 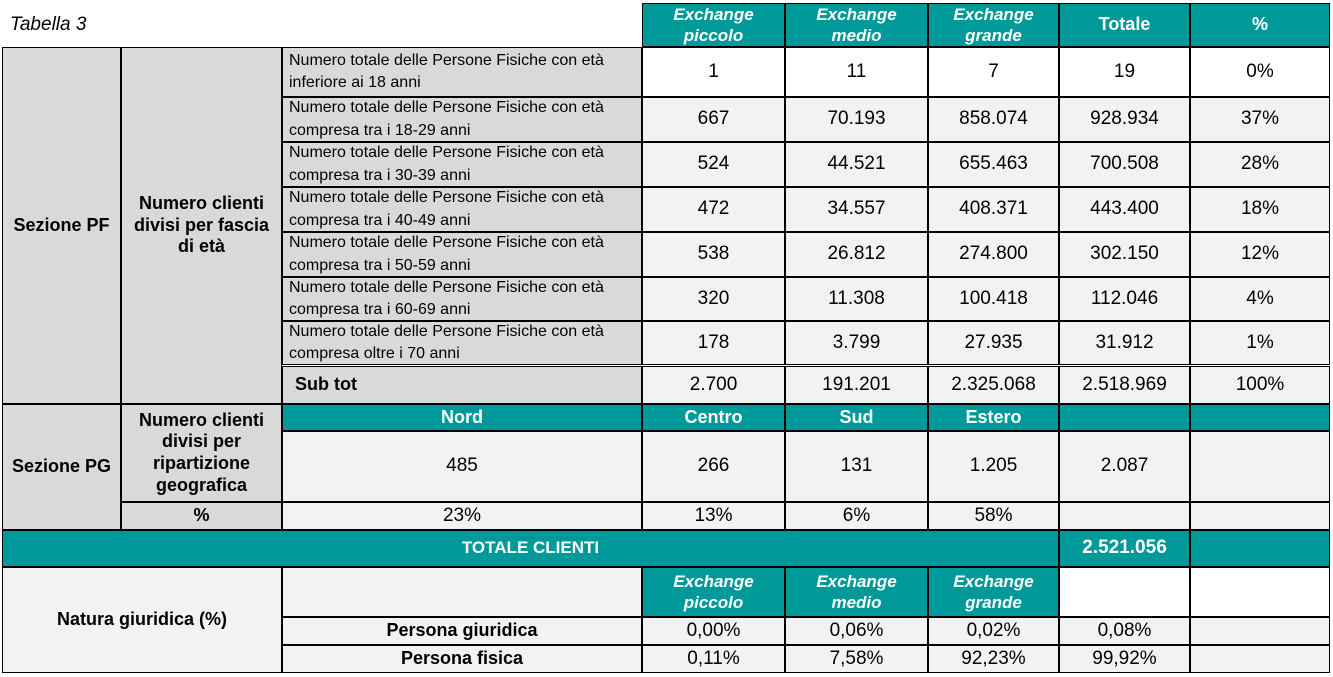 I want to click on natura-row-label: Persona fisica, so click(x=462, y=659).